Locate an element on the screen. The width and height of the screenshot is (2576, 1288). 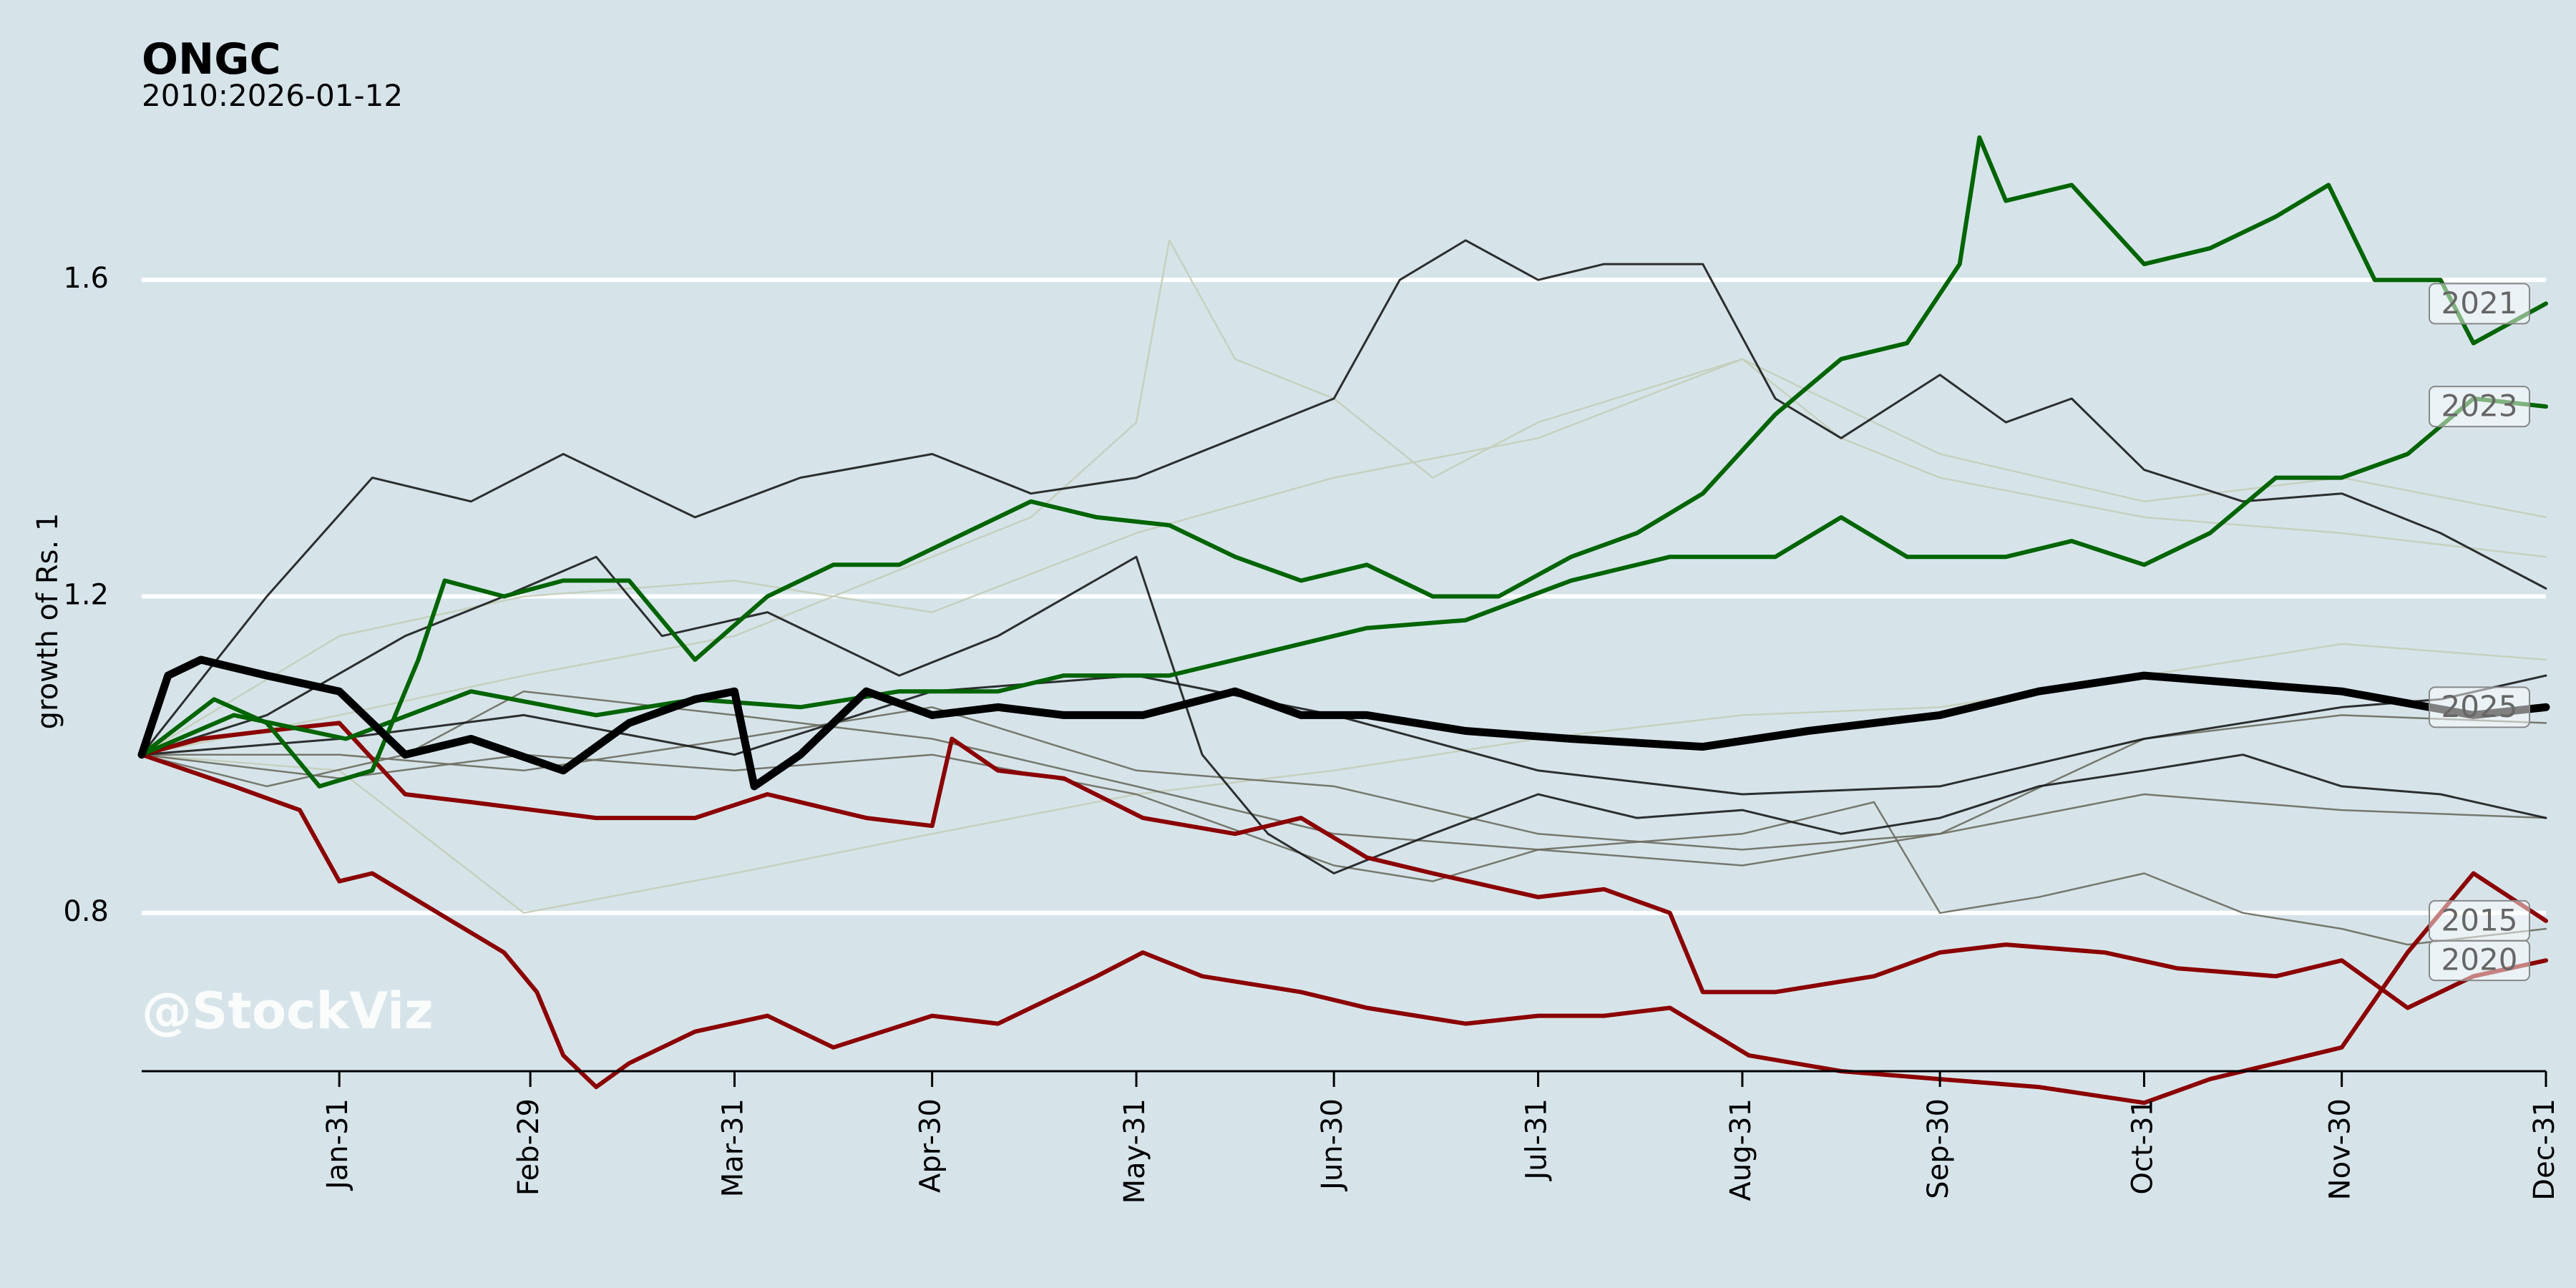
y-tick-label: 0.8 is located at coordinates (86, 911).